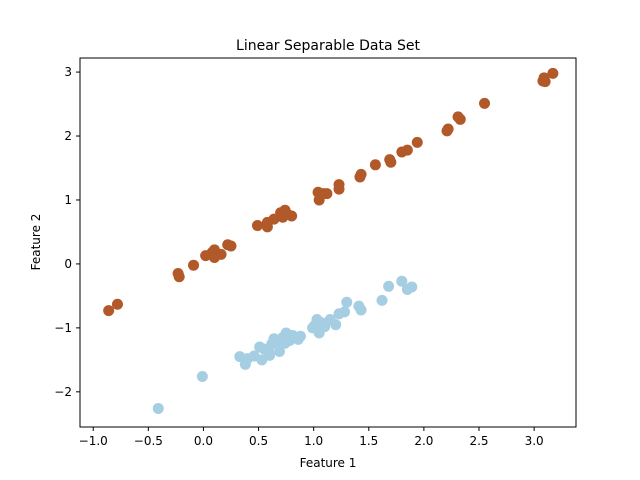 The image size is (640, 480). Describe the element at coordinates (258, 441) in the screenshot. I see `x-tick-label: 0.5` at that location.